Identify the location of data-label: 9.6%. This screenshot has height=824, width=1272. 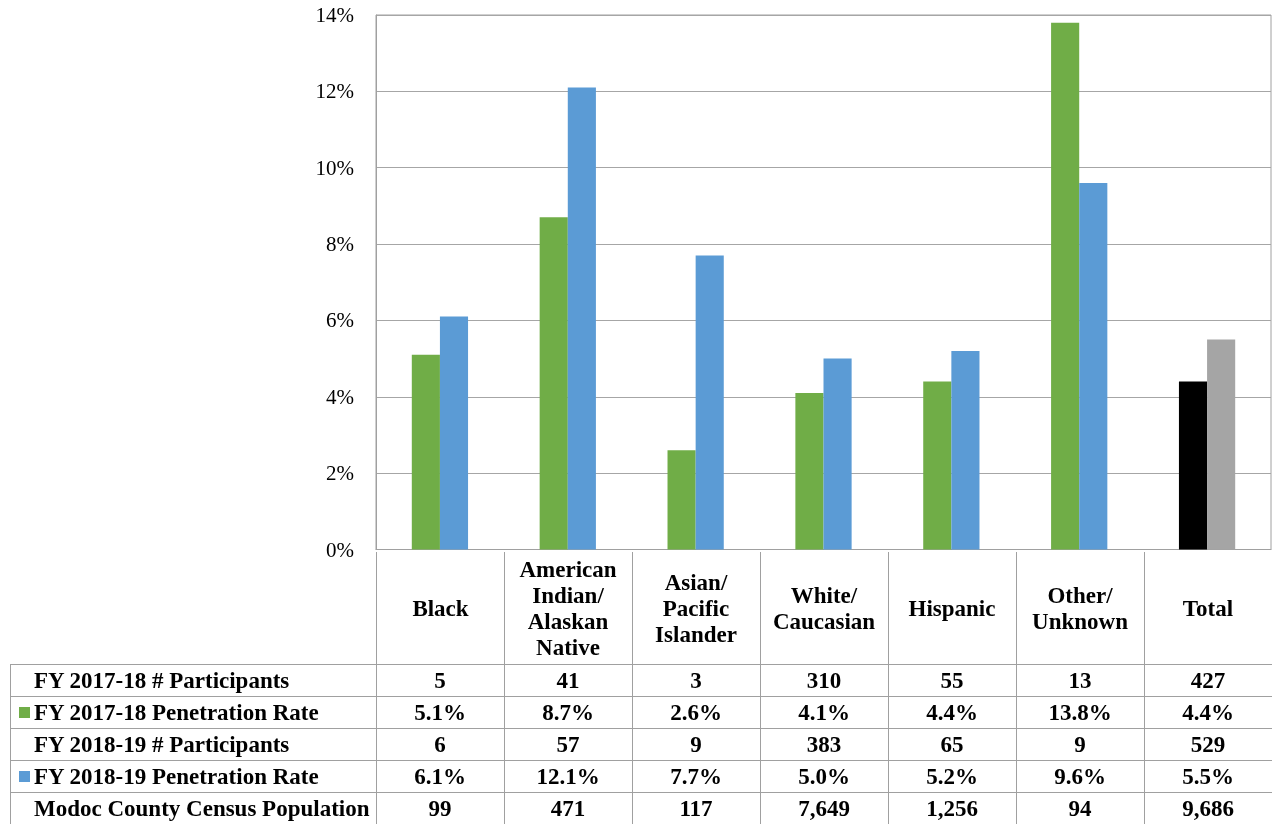
(1080, 776).